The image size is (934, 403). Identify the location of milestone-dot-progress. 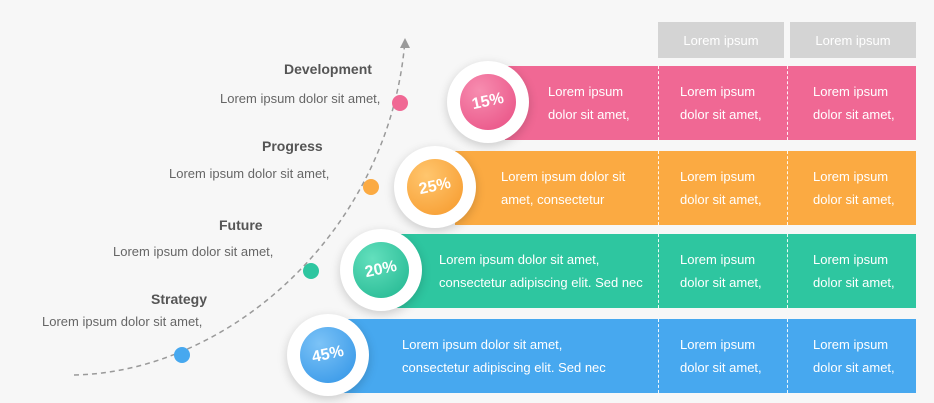
(371, 187).